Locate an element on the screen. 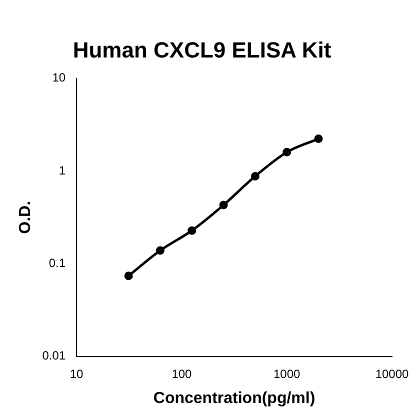 This screenshot has height=420, width=420. x-tick-label: 10000 is located at coordinates (392, 373).